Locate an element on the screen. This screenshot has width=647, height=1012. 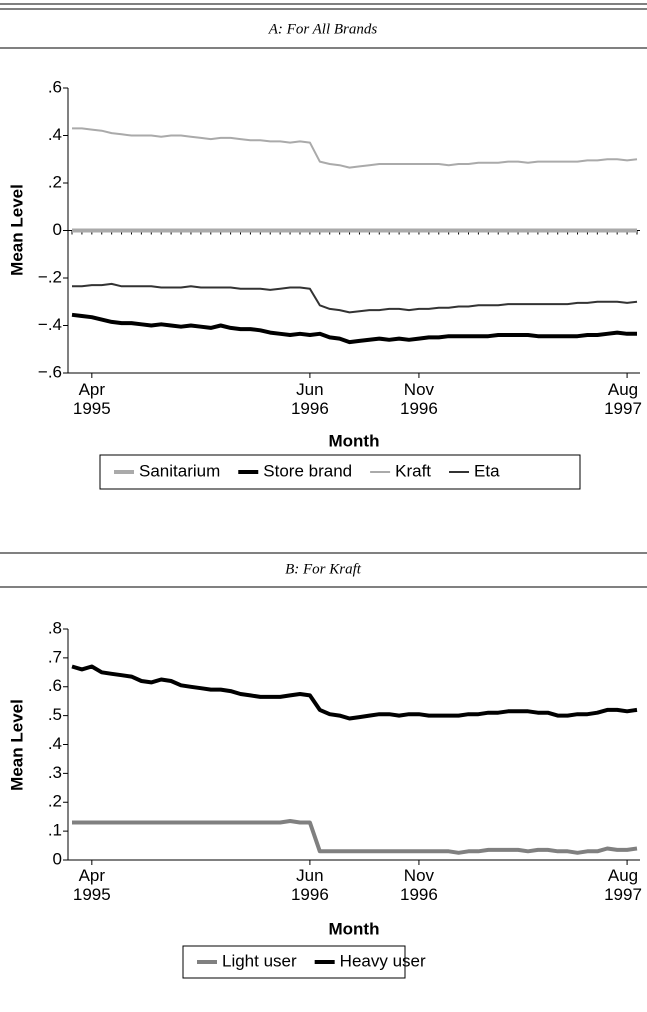
legend-label: Sanitarium is located at coordinates (179, 470).